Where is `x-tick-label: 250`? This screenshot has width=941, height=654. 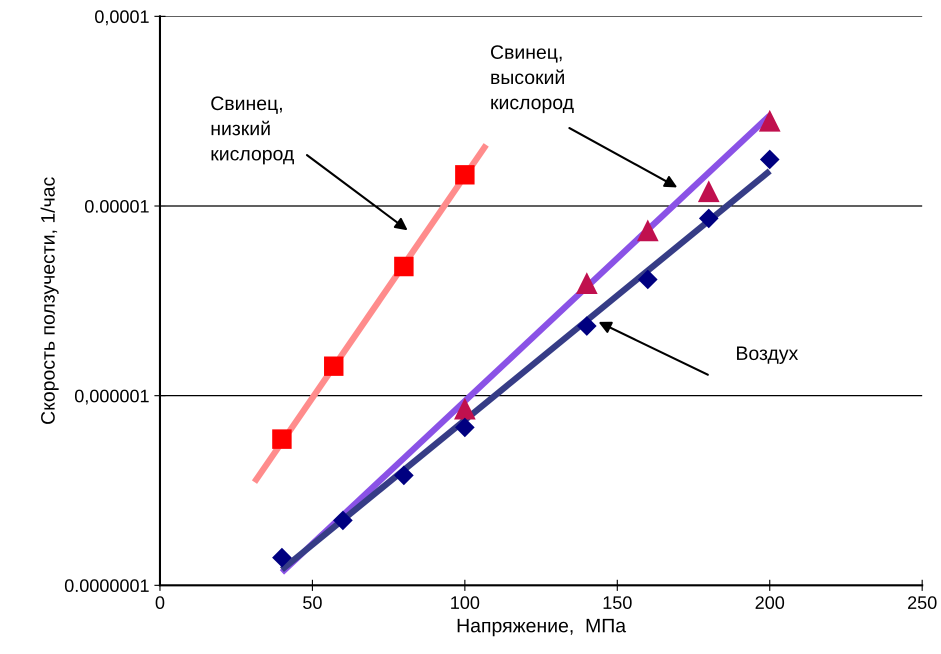 x-tick-label: 250 is located at coordinates (922, 603).